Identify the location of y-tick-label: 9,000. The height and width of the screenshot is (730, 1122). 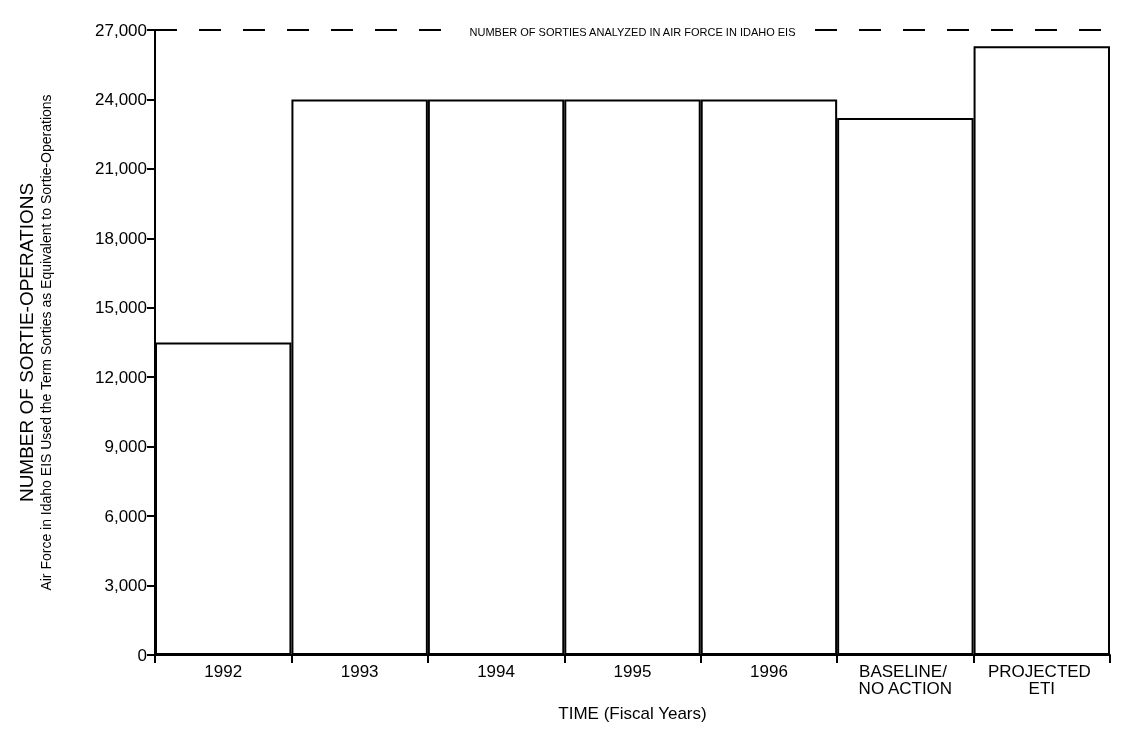
(125, 447).